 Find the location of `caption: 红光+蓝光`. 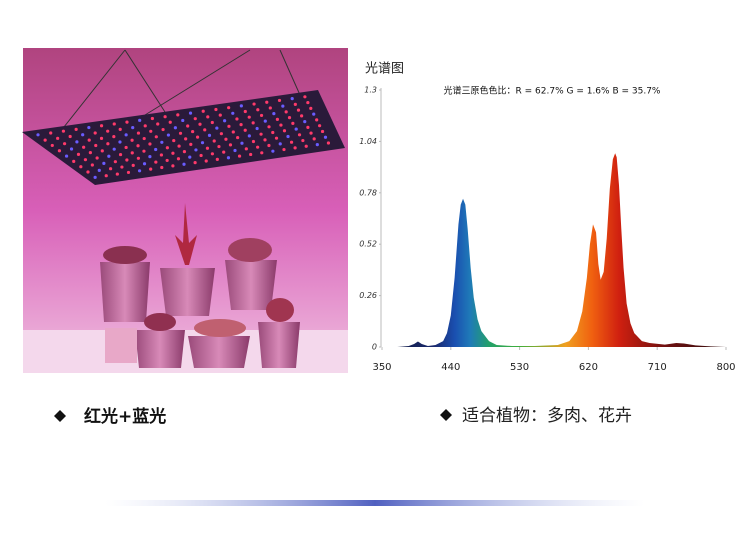

caption: 红光+蓝光 is located at coordinates (125, 416).